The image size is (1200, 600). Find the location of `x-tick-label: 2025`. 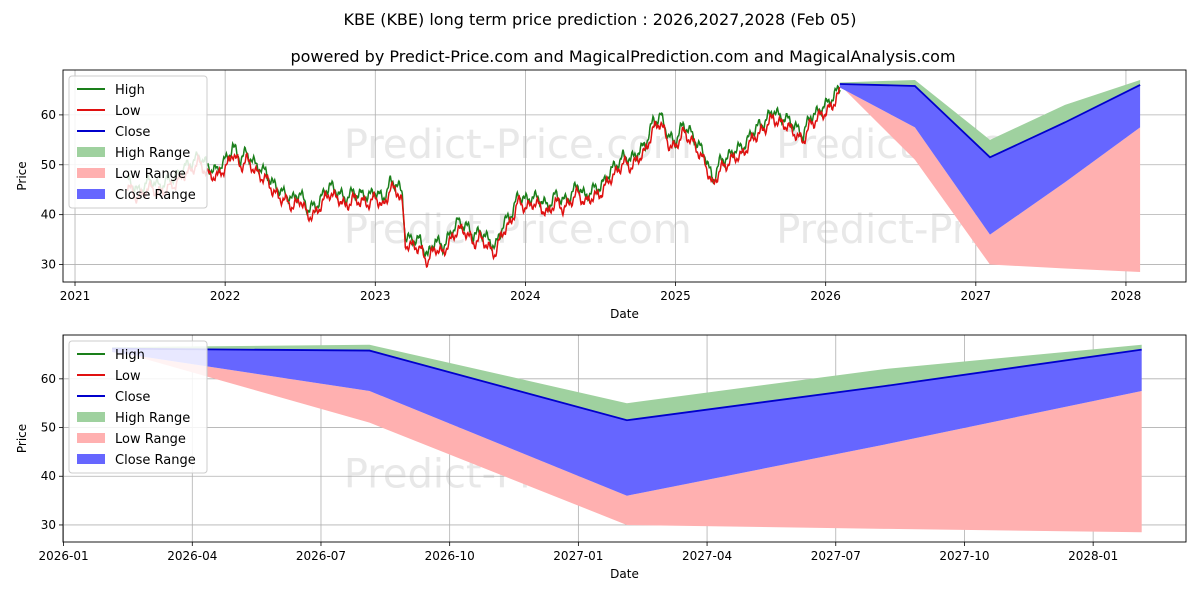

x-tick-label: 2025 is located at coordinates (675, 296).